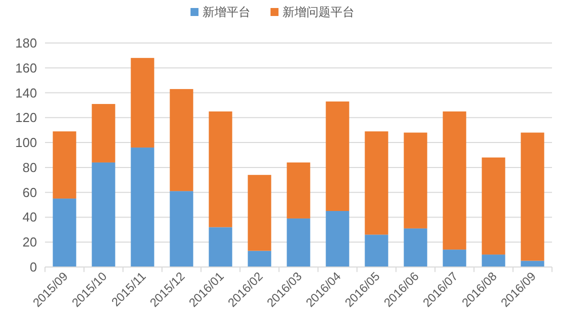 This screenshot has height=335, width=567. Describe the element at coordinates (29, 167) in the screenshot. I see `y-tick-label: 80` at that location.